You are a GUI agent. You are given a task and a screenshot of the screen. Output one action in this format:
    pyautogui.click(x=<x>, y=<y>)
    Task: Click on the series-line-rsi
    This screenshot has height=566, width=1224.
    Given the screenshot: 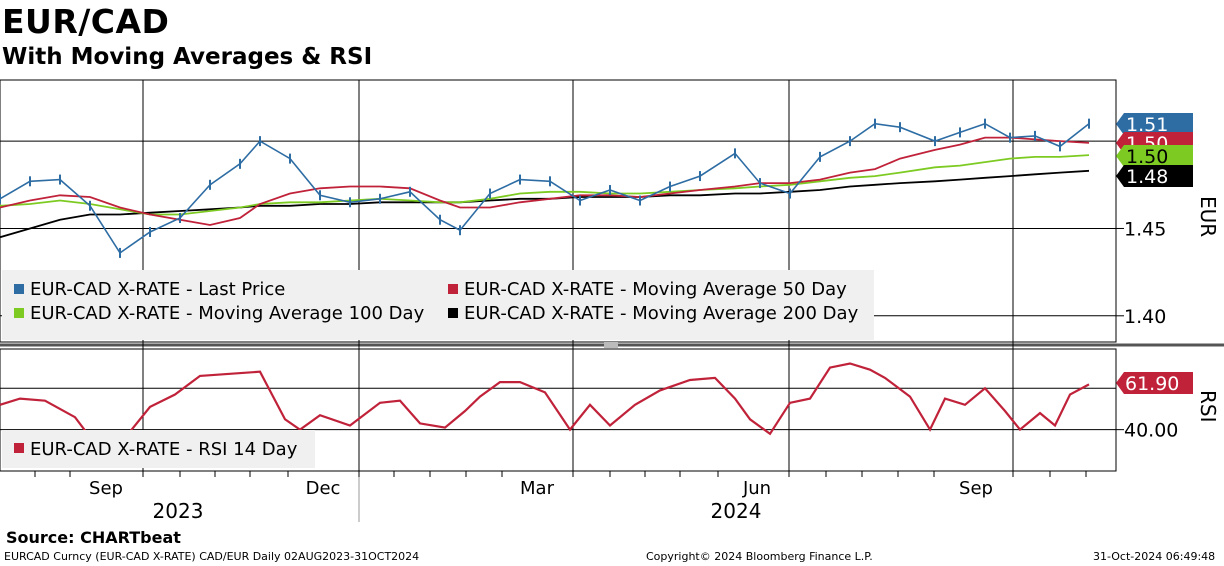 What is the action you would take?
    pyautogui.click(x=545, y=407)
    